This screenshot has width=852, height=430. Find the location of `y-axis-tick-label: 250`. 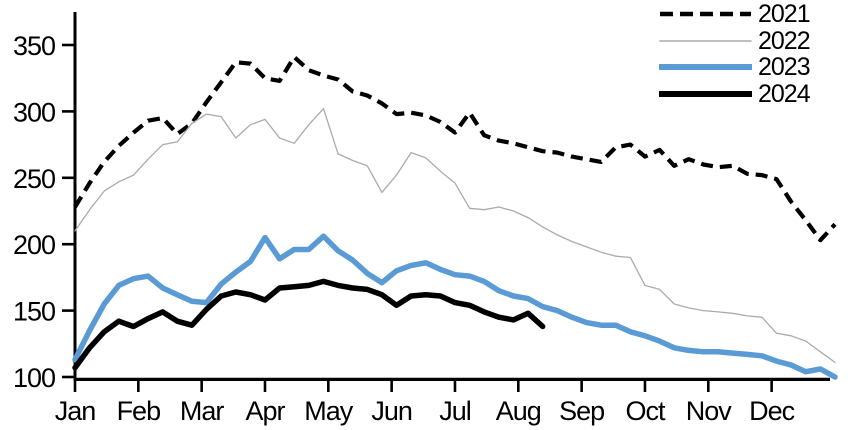

y-axis-tick-label: 250 is located at coordinates (34, 179).